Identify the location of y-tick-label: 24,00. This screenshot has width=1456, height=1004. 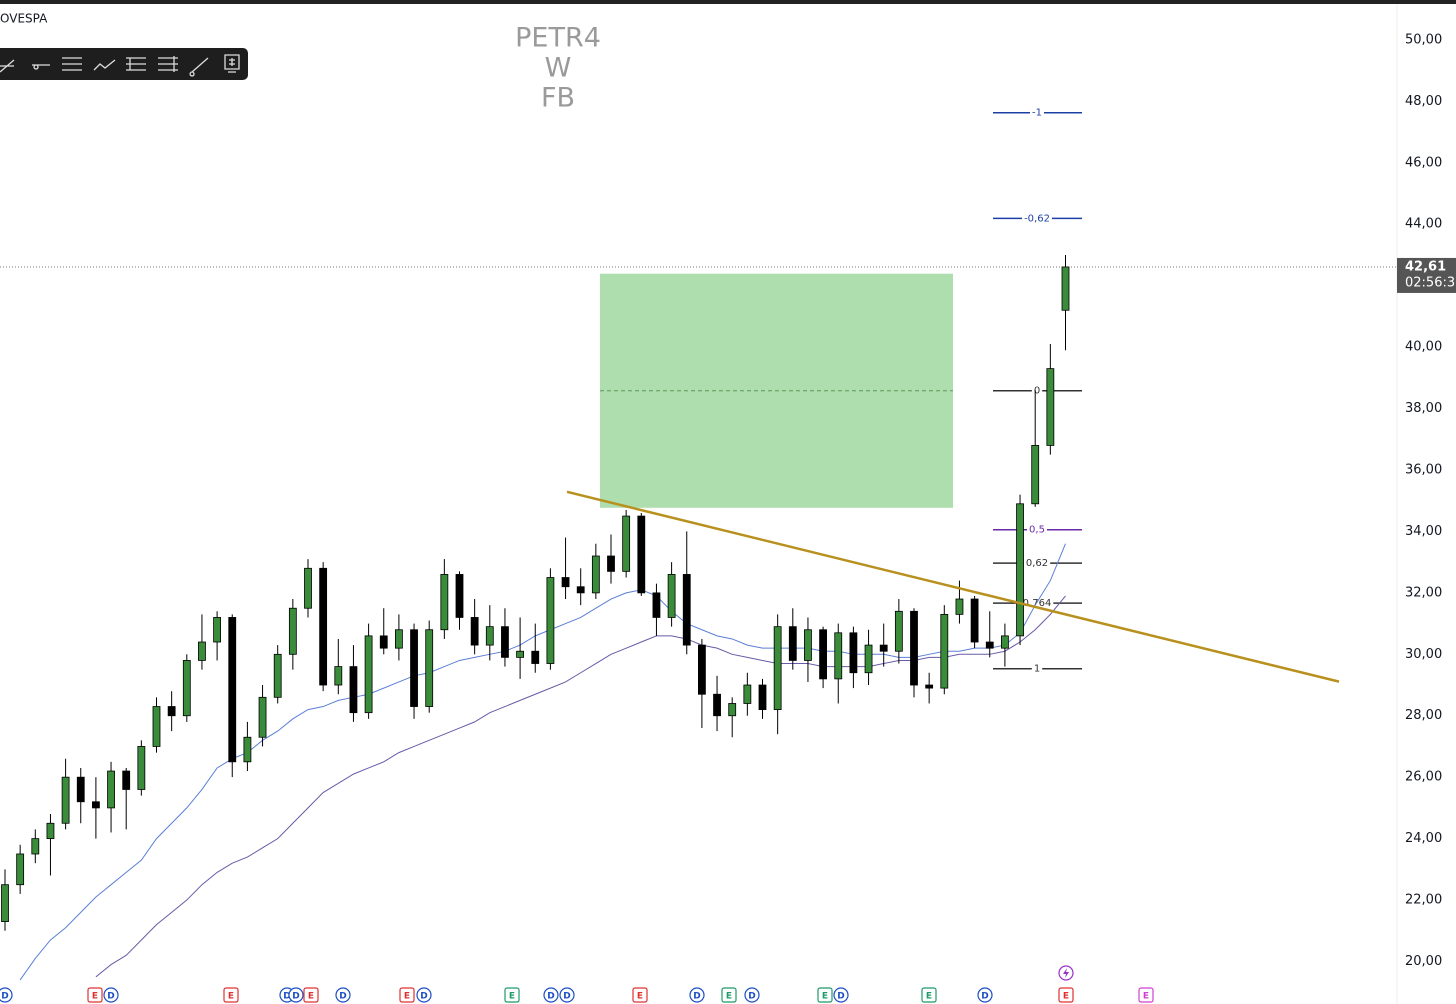
(1423, 838).